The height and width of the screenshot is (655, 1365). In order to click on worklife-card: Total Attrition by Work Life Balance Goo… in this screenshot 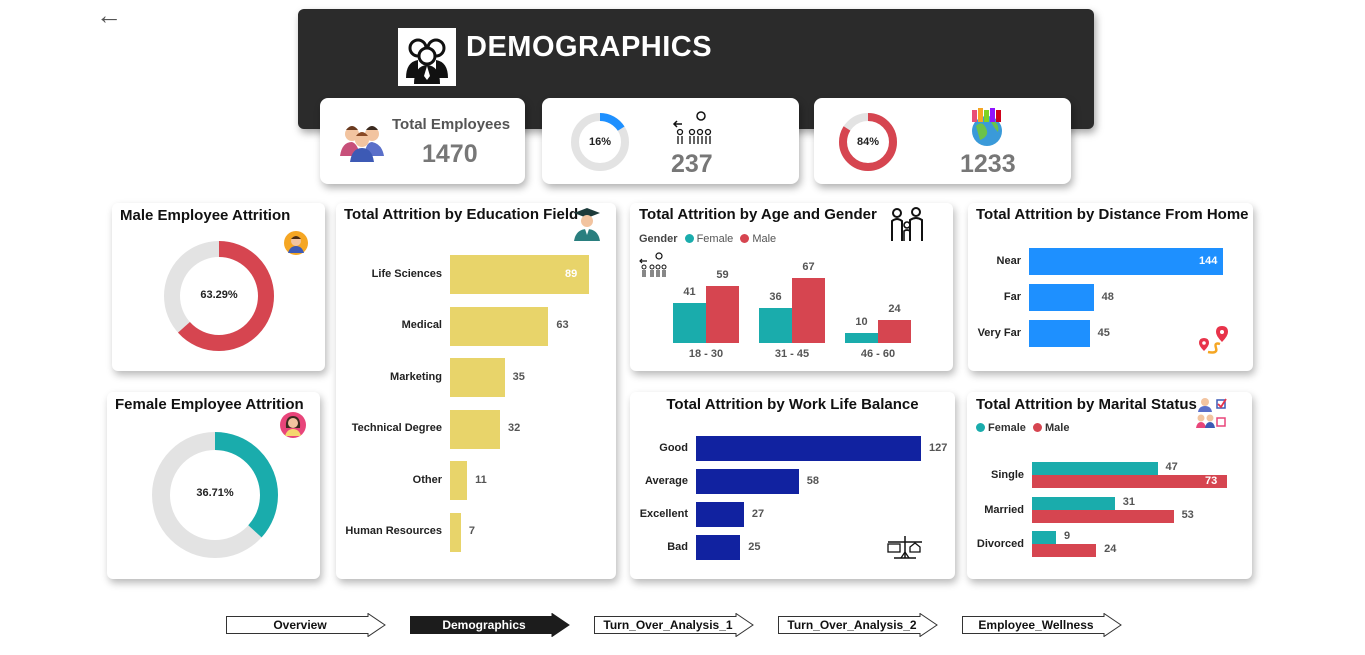, I will do `click(792, 485)`.